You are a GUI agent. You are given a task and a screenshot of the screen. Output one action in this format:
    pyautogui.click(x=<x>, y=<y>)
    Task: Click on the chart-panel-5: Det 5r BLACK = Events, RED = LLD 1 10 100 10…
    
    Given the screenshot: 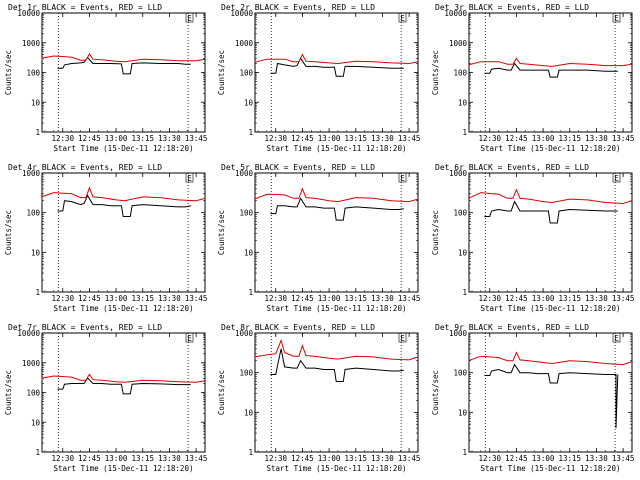 What is the action you would take?
    pyautogui.click(x=319, y=240)
    